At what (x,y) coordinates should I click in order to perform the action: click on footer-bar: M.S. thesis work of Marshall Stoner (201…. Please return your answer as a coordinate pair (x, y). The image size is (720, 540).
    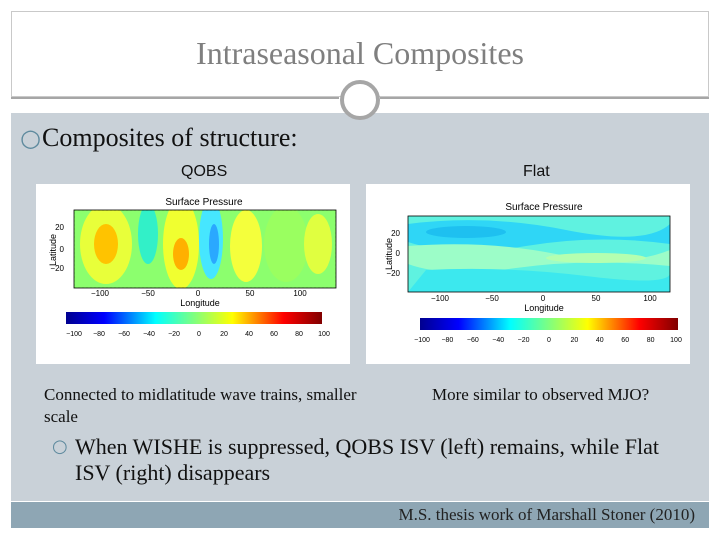
    Looking at the image, I should click on (360, 515).